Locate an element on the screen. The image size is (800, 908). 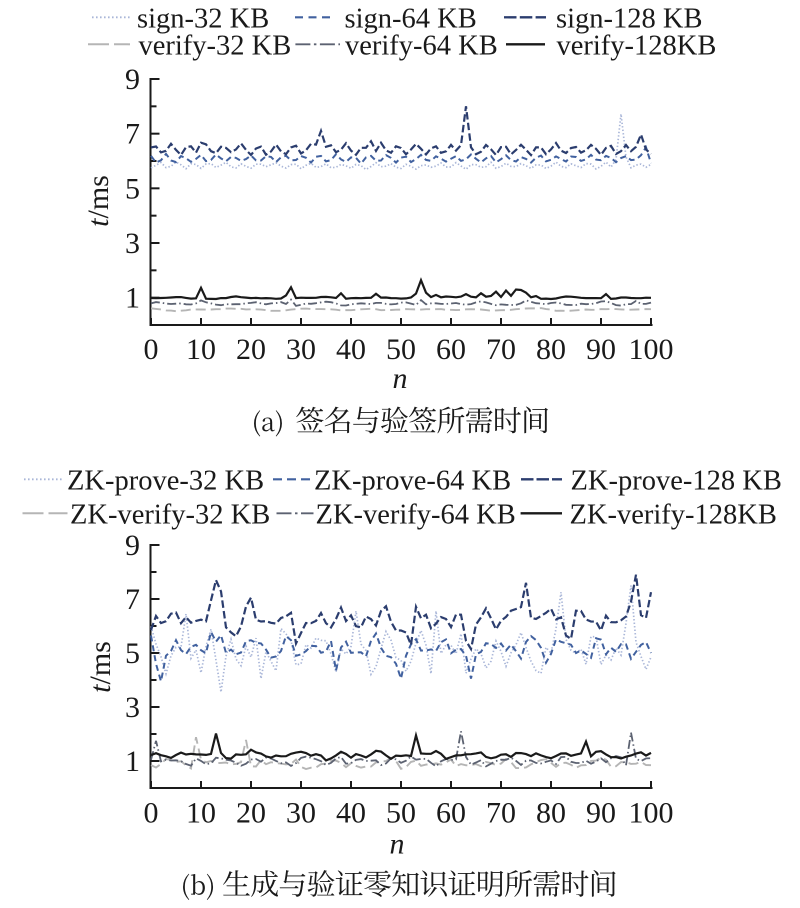
svg-text: ZK-verify-32 KB is located at coordinates (170, 515).